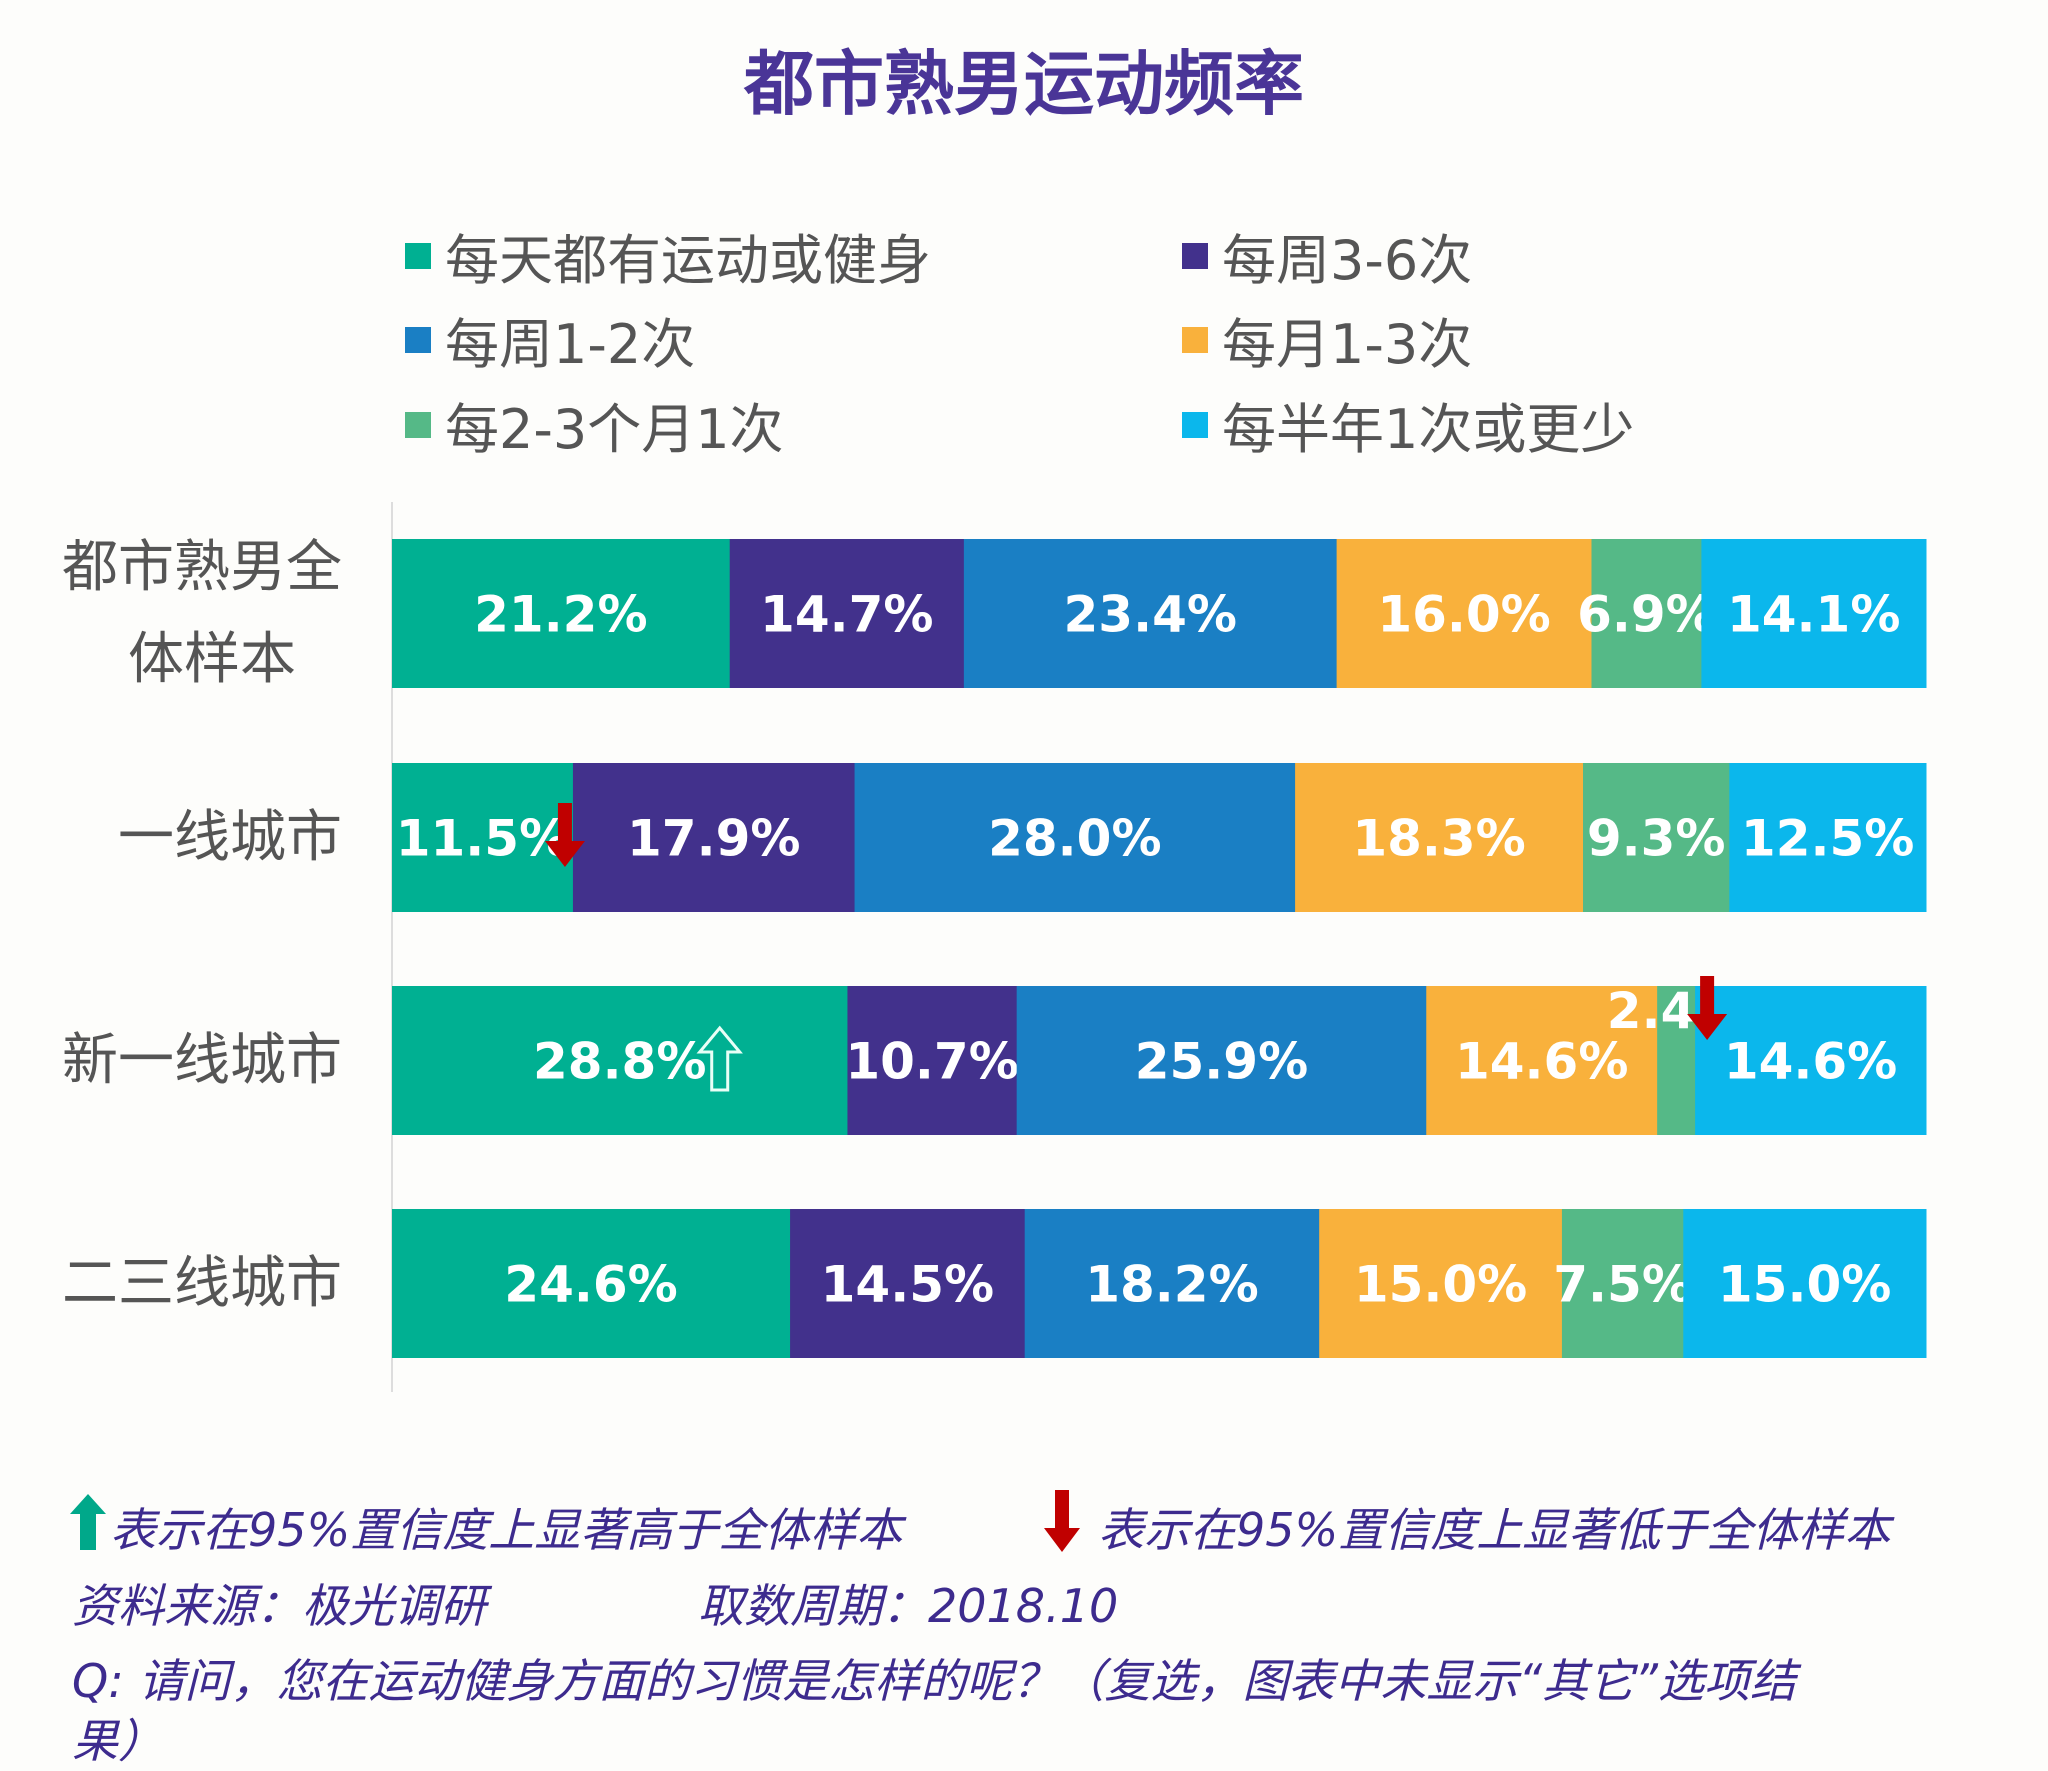 The image size is (2048, 1771). What do you see at coordinates (212, 659) in the screenshot?
I see `category-label-line: 体样本` at bounding box center [212, 659].